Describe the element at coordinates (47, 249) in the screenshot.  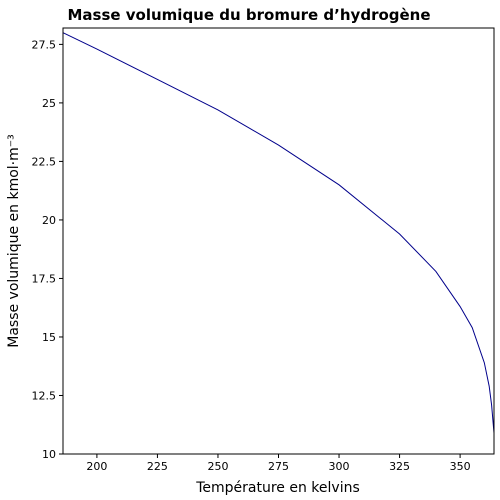
I see `y-axis: 10 12.5 15 17.5 20 22.5 25 27.5` at that location.